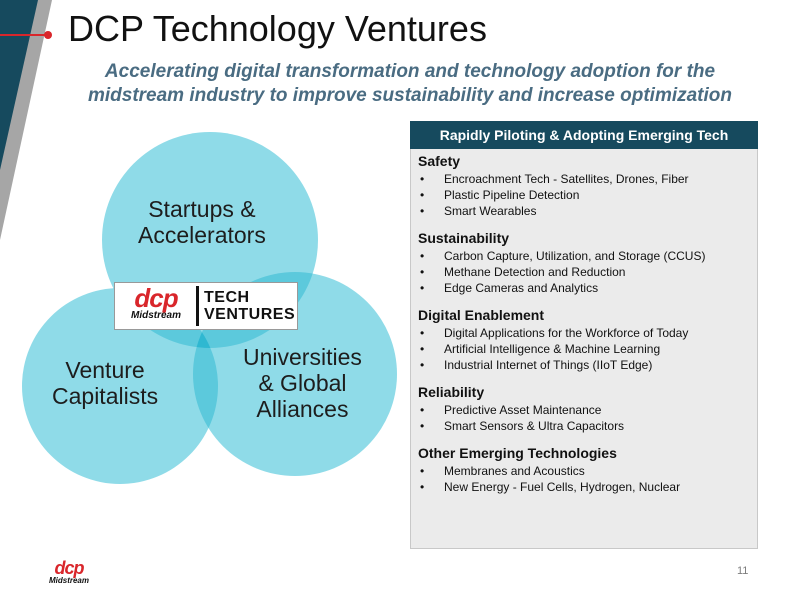 The width and height of the screenshot is (800, 600). What do you see at coordinates (522, 410) in the screenshot?
I see `bullet-text: Predictive Asset Maintenance` at bounding box center [522, 410].